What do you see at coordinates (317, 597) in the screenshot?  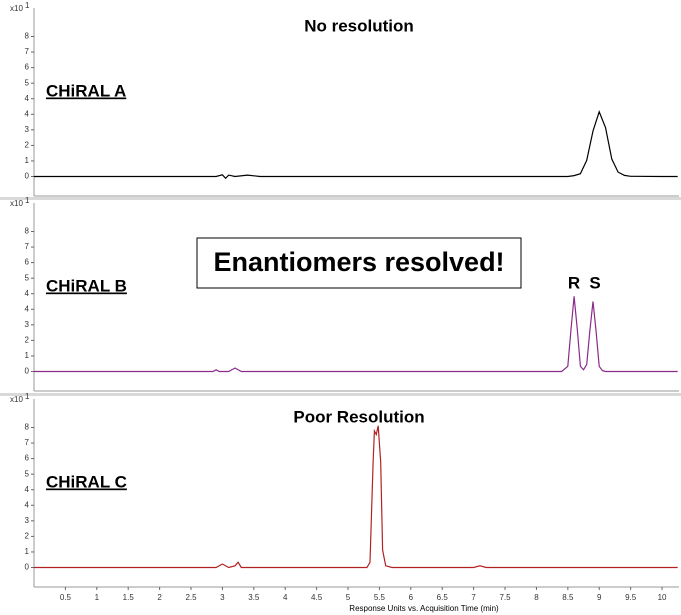 I see `x-tick-label: 4.5` at bounding box center [317, 597].